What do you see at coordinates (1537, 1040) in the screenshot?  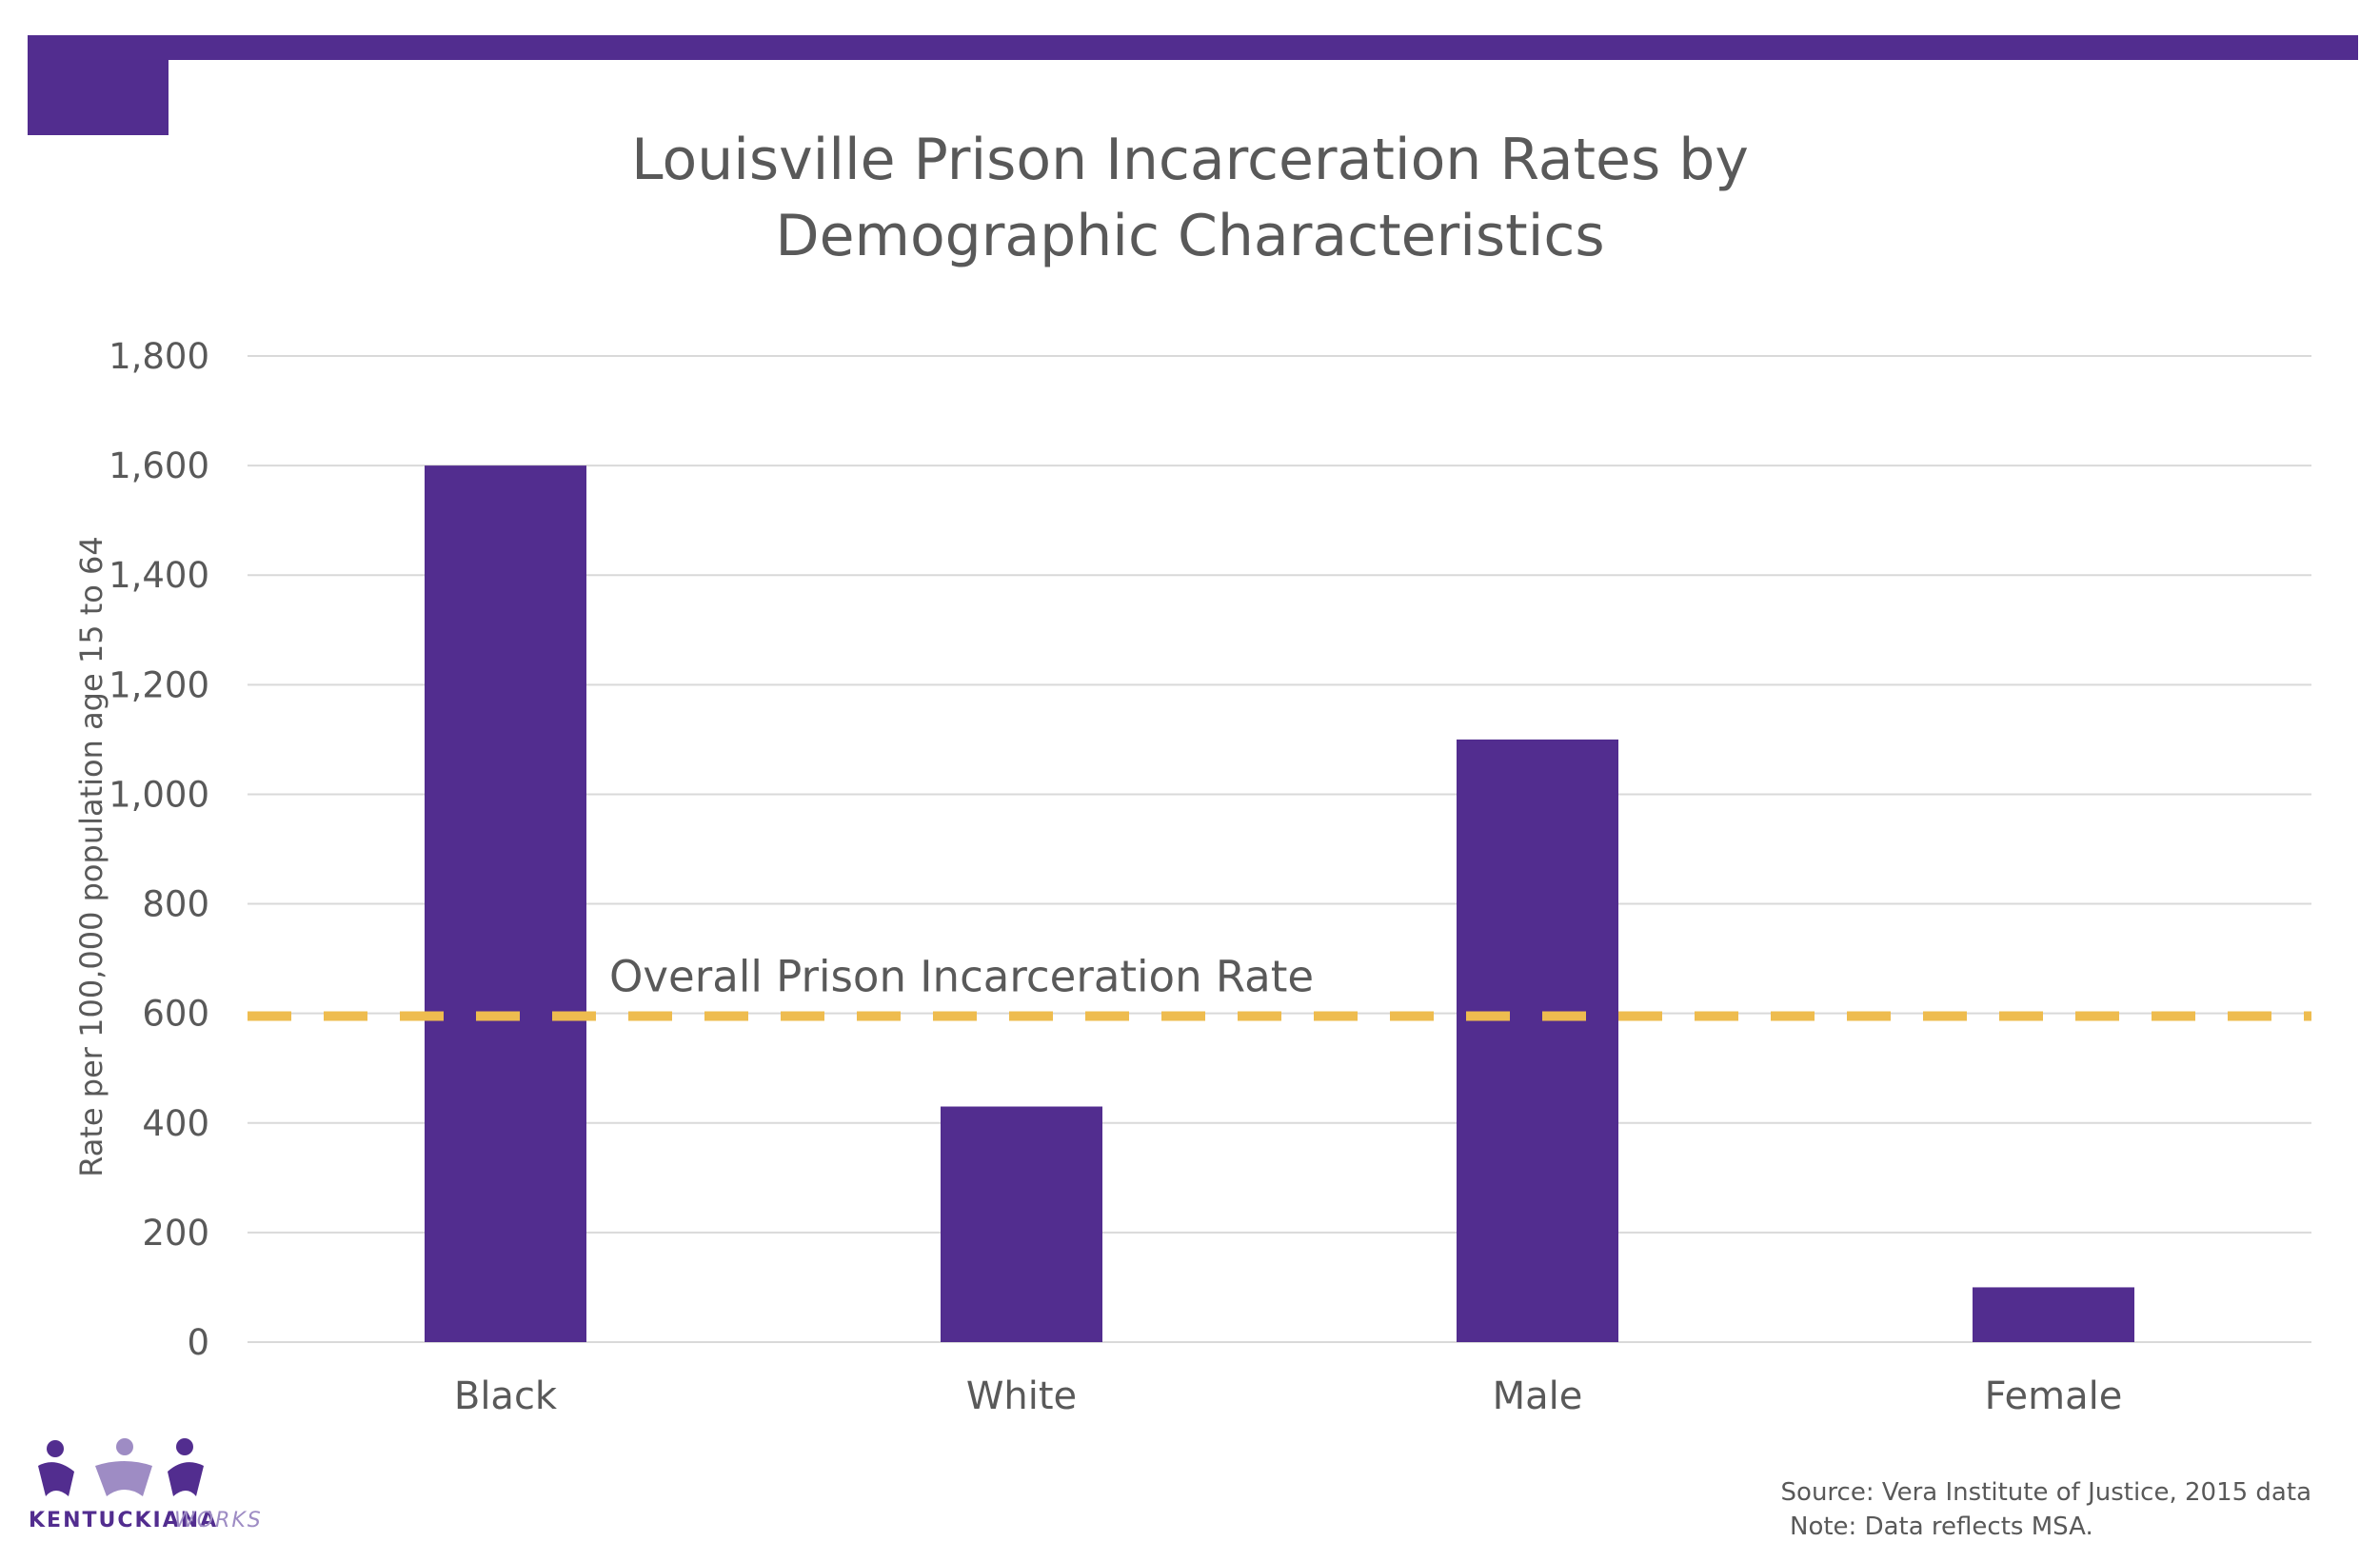 I see `bar-male` at bounding box center [1537, 1040].